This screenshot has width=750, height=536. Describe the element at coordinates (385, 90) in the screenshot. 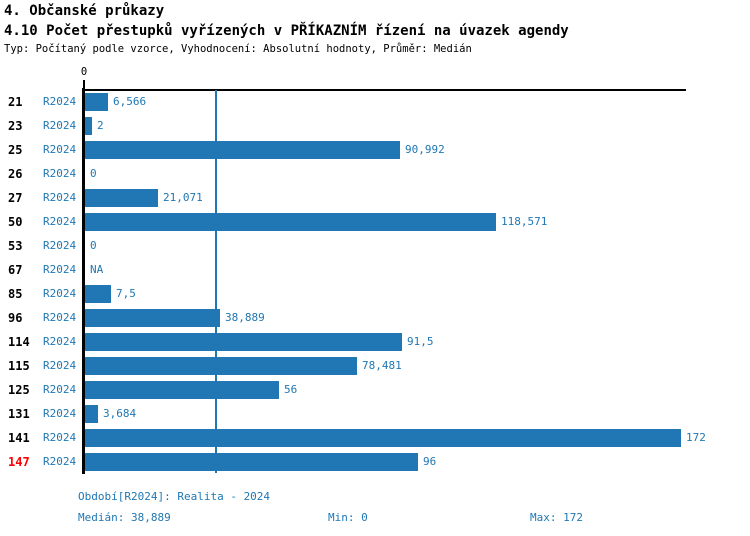

I see `x-axis-line` at that location.